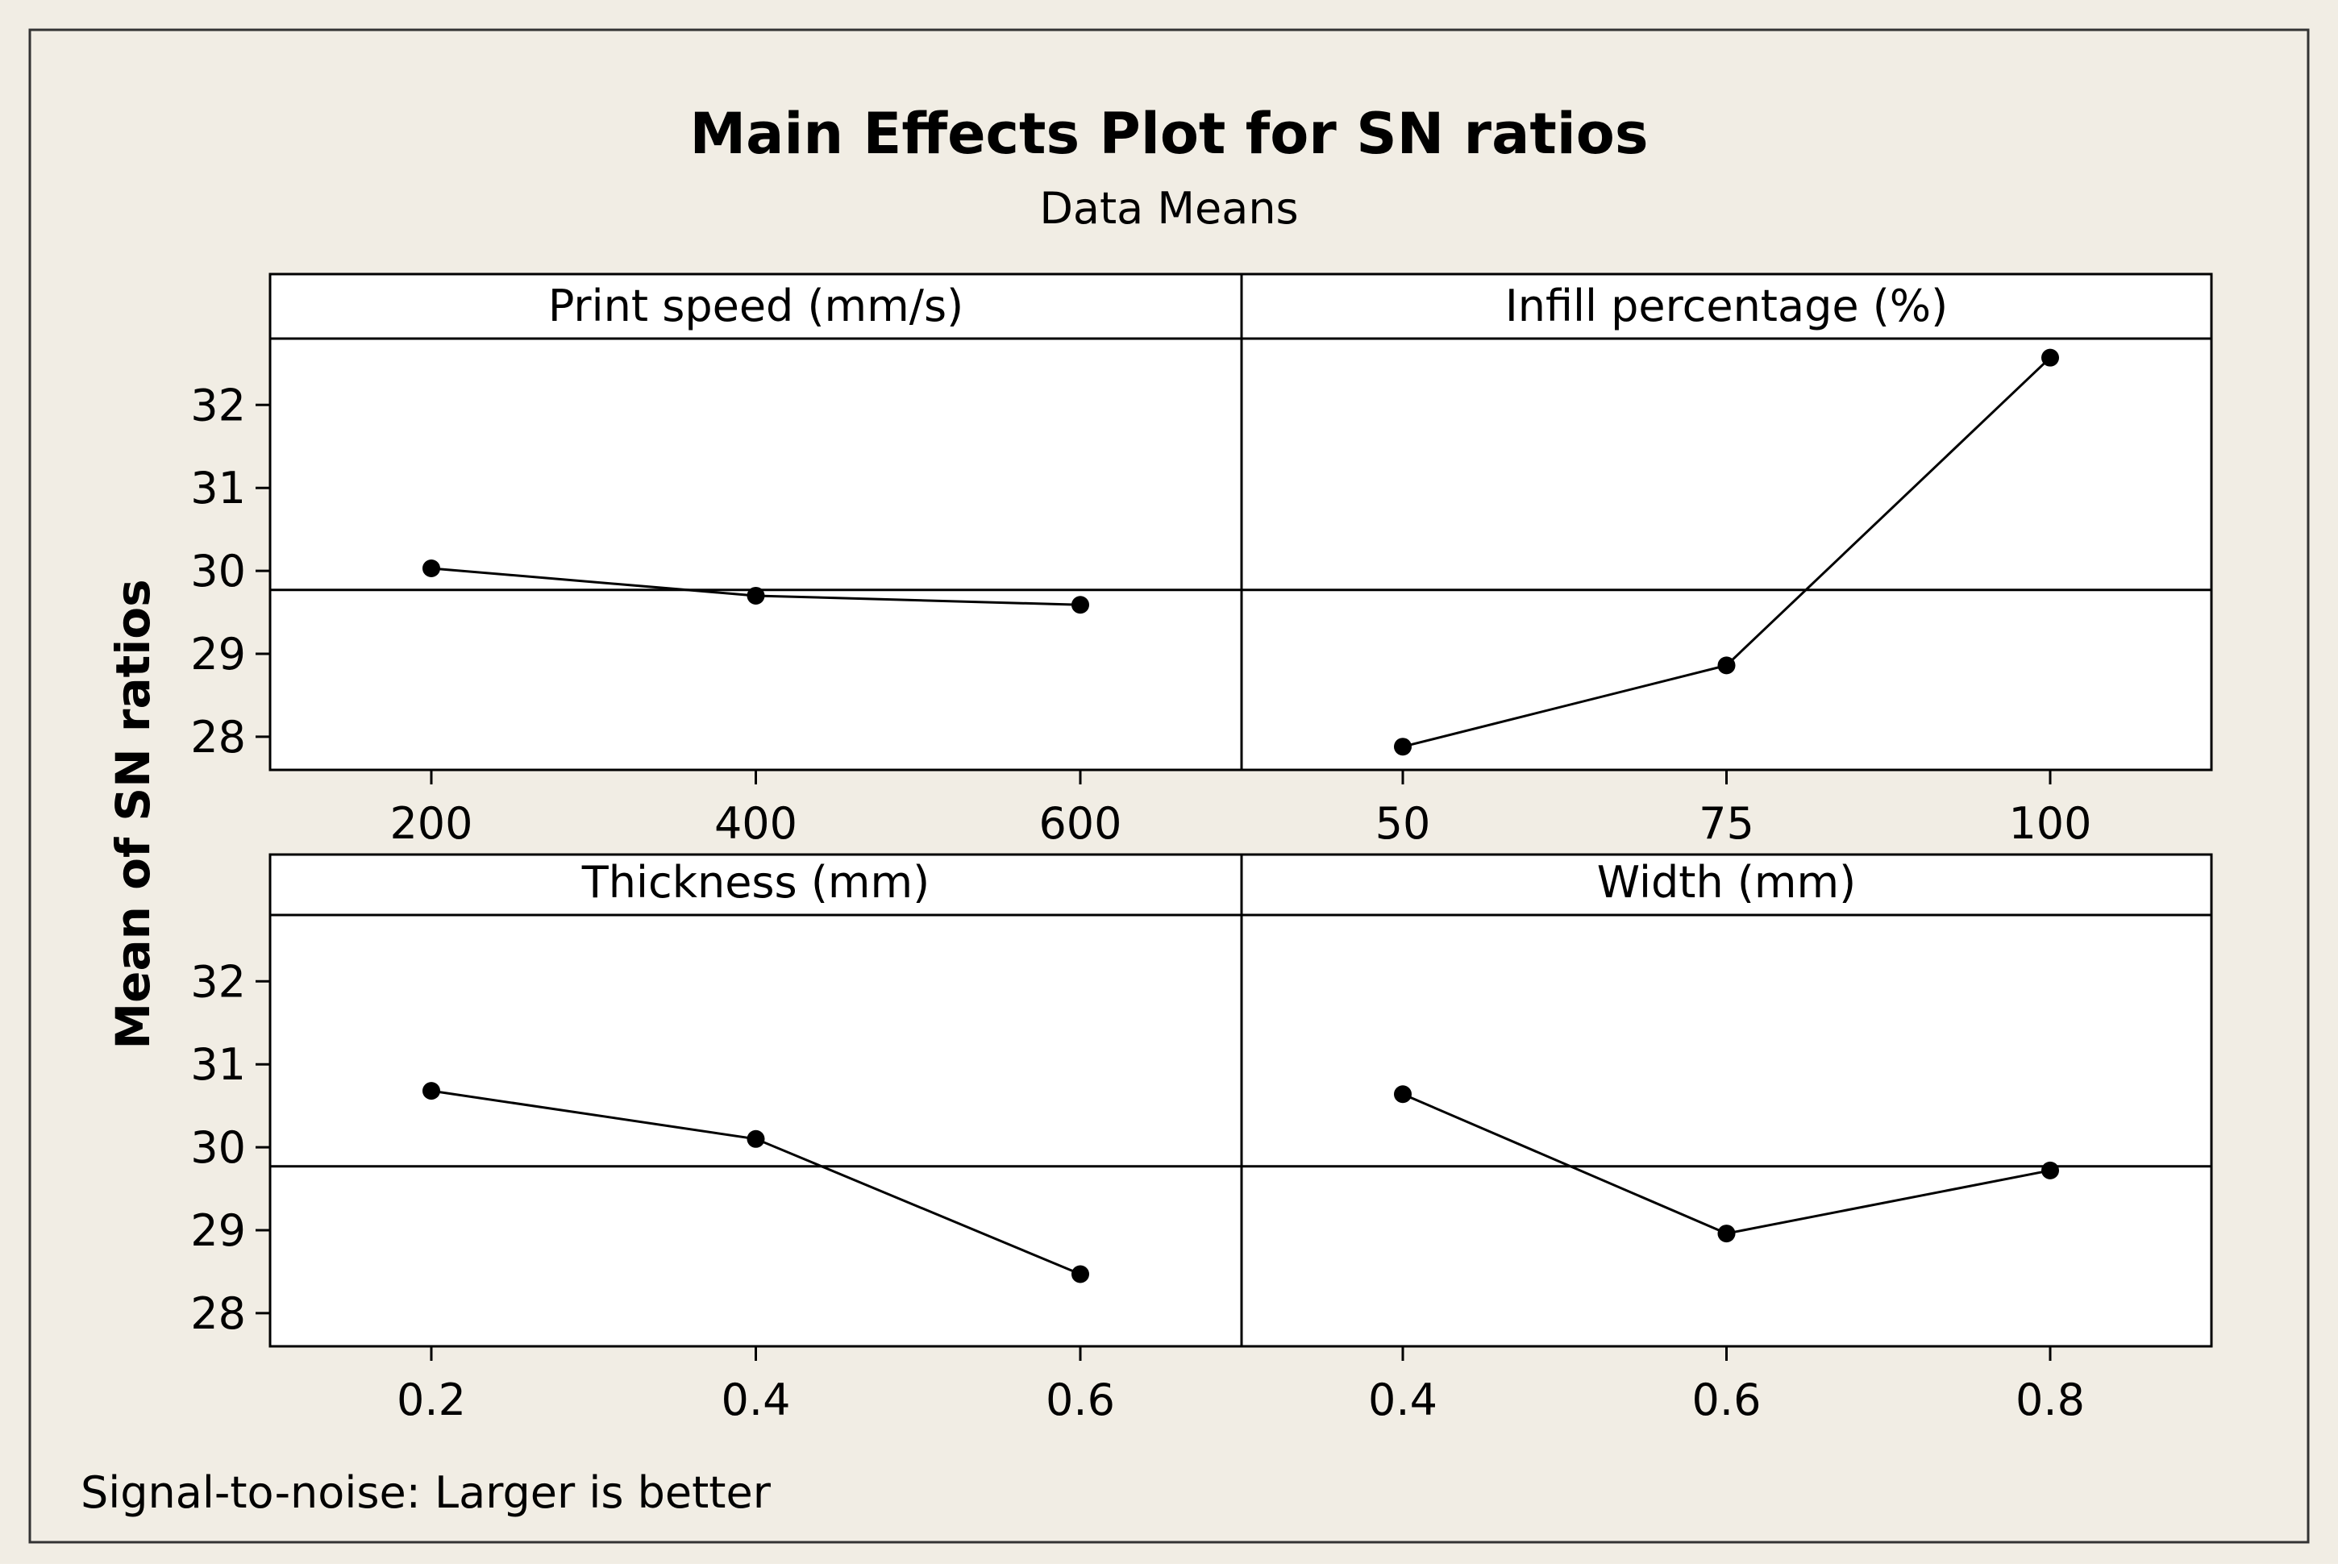 The image size is (2338, 1568). What do you see at coordinates (1727, 882) in the screenshot?
I see `panel-label: Width (mm)` at bounding box center [1727, 882].